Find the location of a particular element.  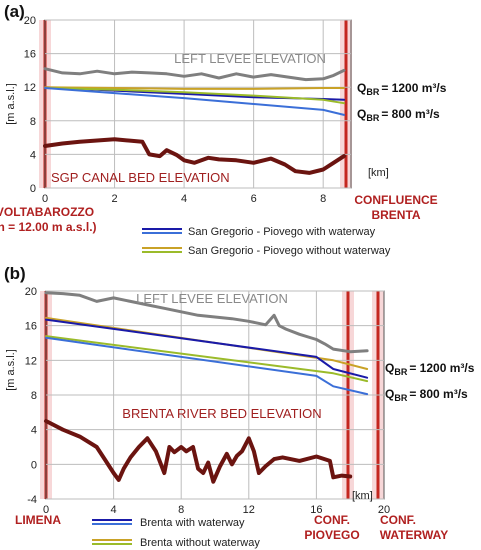

panel-b-ytick-2: 4 is located at coordinates (34, 431).